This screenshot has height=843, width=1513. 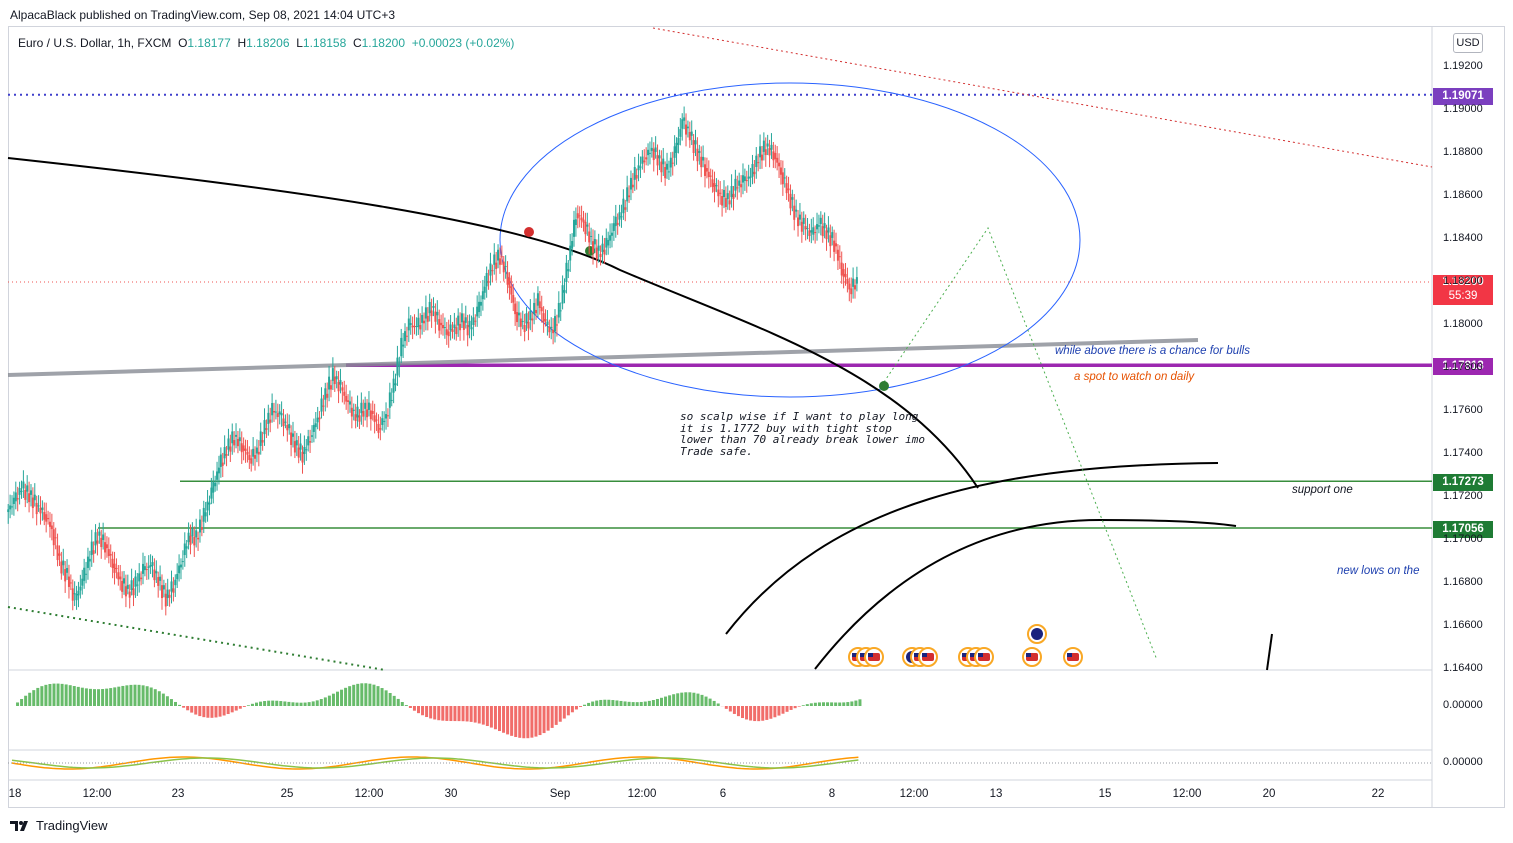 I want to click on symbol-name: Euro / U.S. Dollar, 1h, FXCM, so click(x=95, y=43).